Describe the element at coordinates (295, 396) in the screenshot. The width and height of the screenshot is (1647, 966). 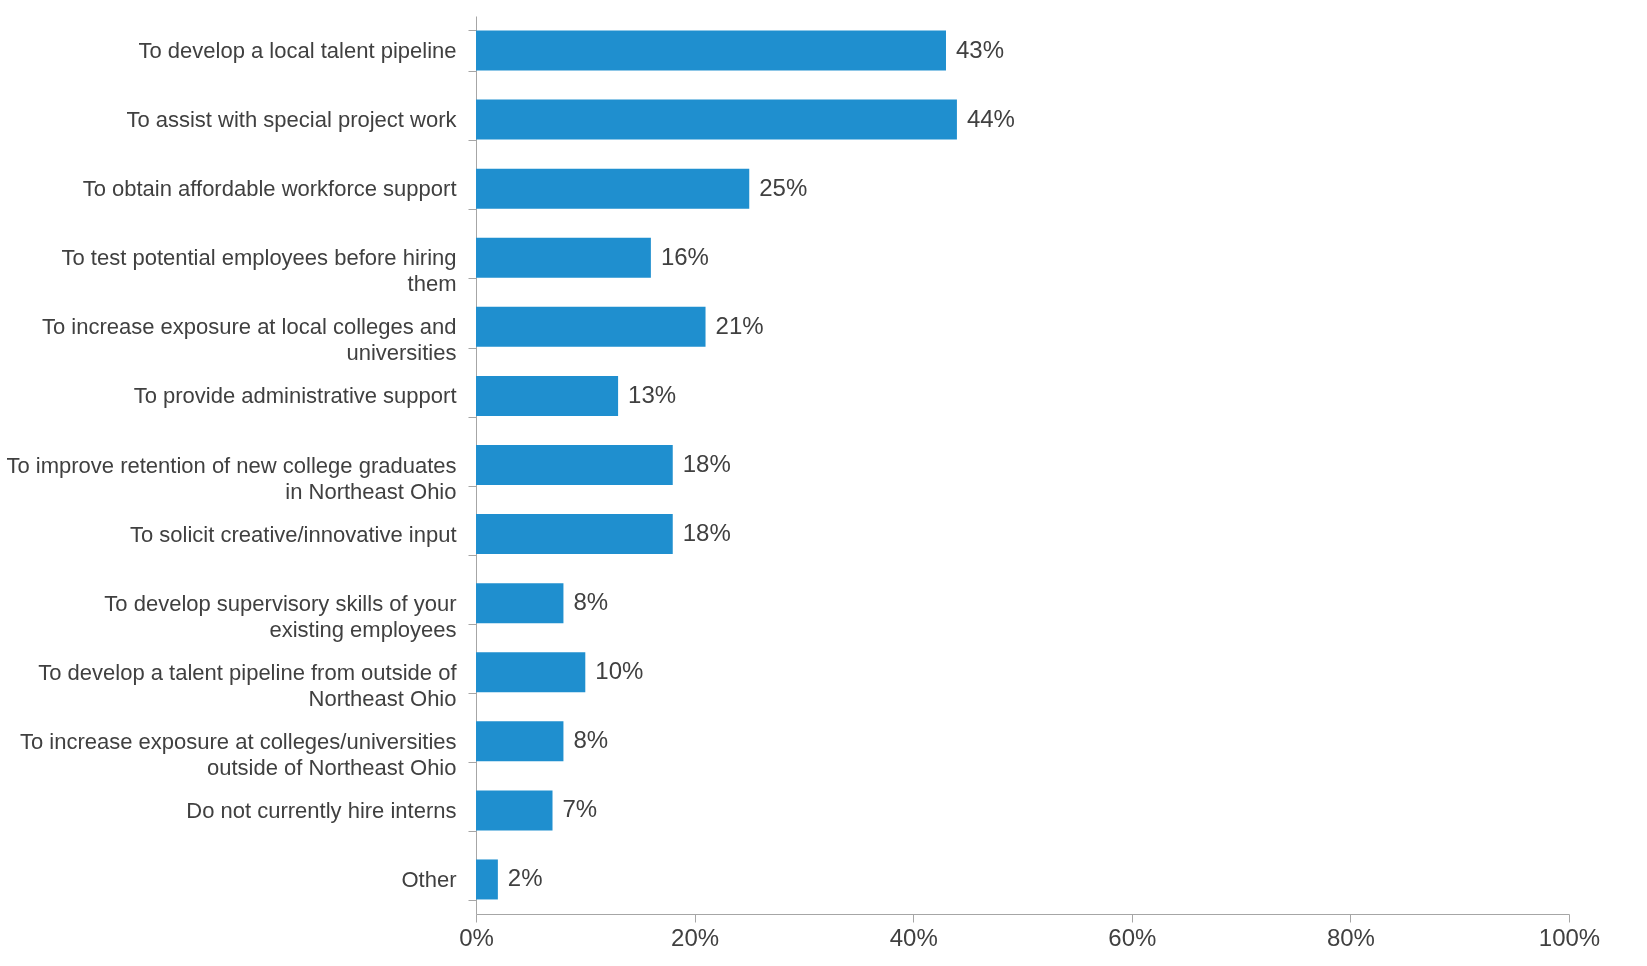
I see `y-tick-label: To provide administrative support` at that location.